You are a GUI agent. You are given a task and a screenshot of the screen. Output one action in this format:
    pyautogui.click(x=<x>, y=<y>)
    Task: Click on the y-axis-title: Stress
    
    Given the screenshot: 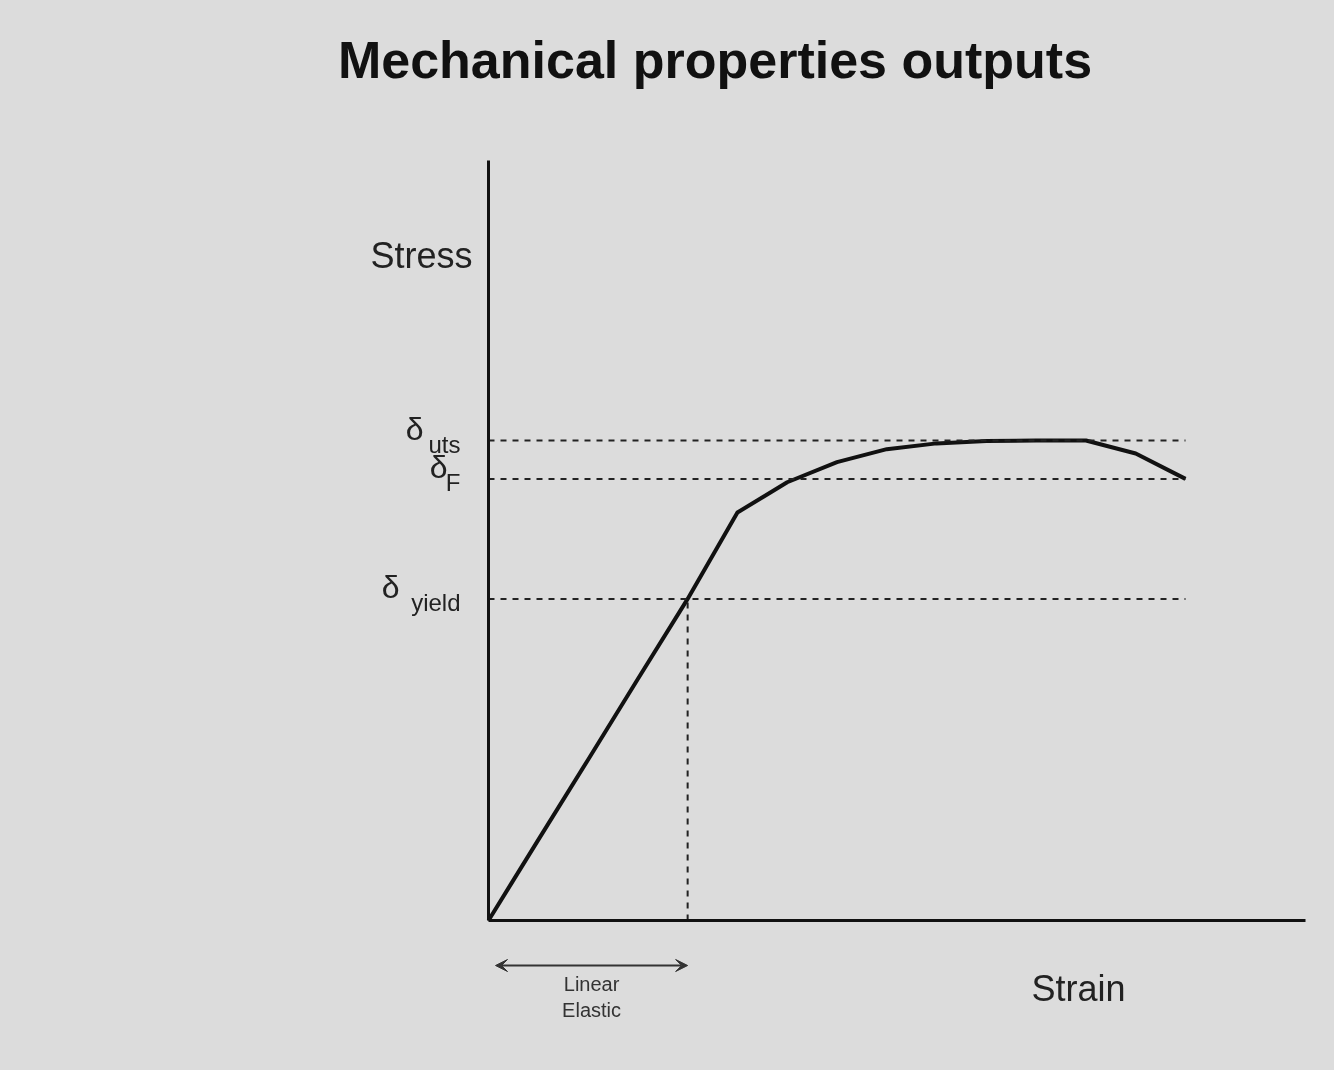 What is the action you would take?
    pyautogui.click(x=421, y=255)
    